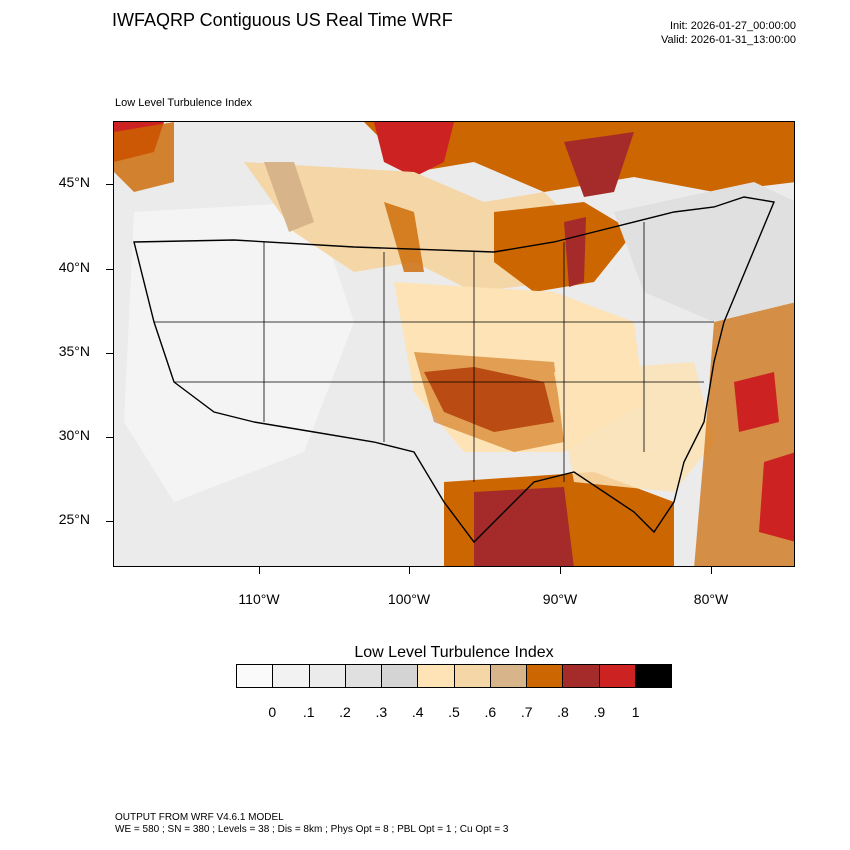  What do you see at coordinates (560, 599) in the screenshot?
I see `lon-label-90: 90°W` at bounding box center [560, 599].